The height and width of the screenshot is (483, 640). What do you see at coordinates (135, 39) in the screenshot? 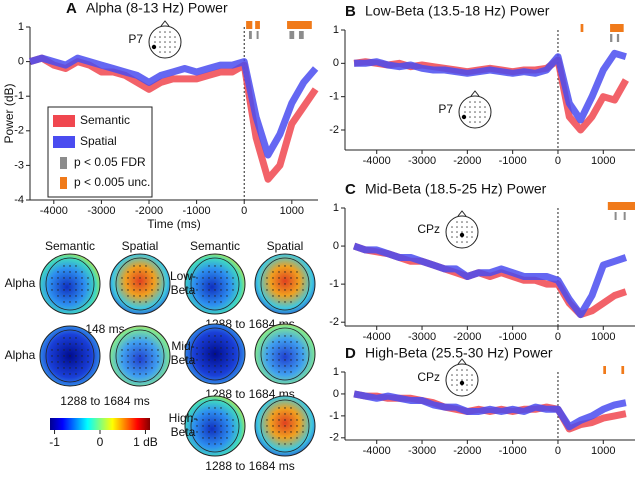
I see `electrode-label: P7` at bounding box center [135, 39].